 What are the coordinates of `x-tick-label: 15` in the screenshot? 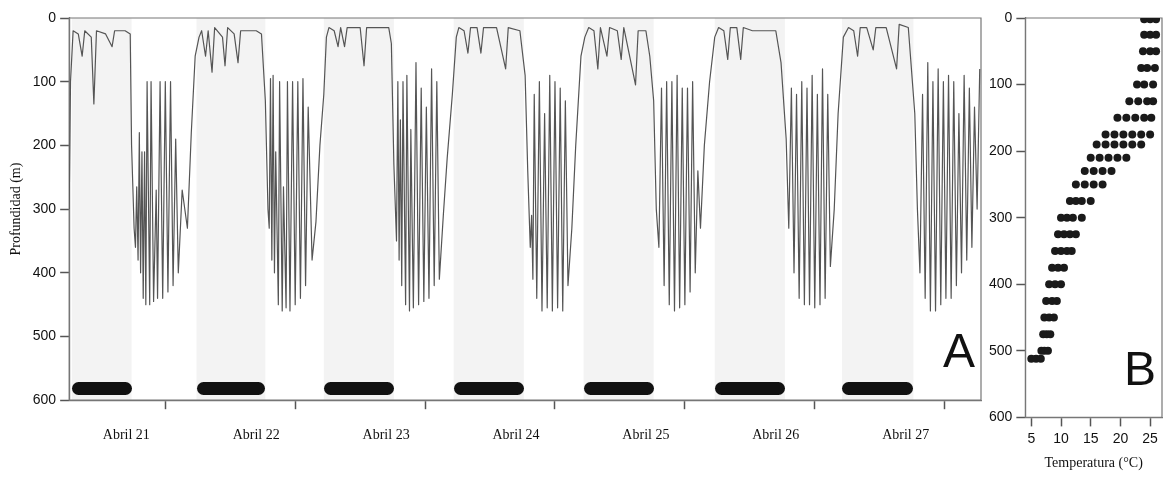 It's located at (1090, 437).